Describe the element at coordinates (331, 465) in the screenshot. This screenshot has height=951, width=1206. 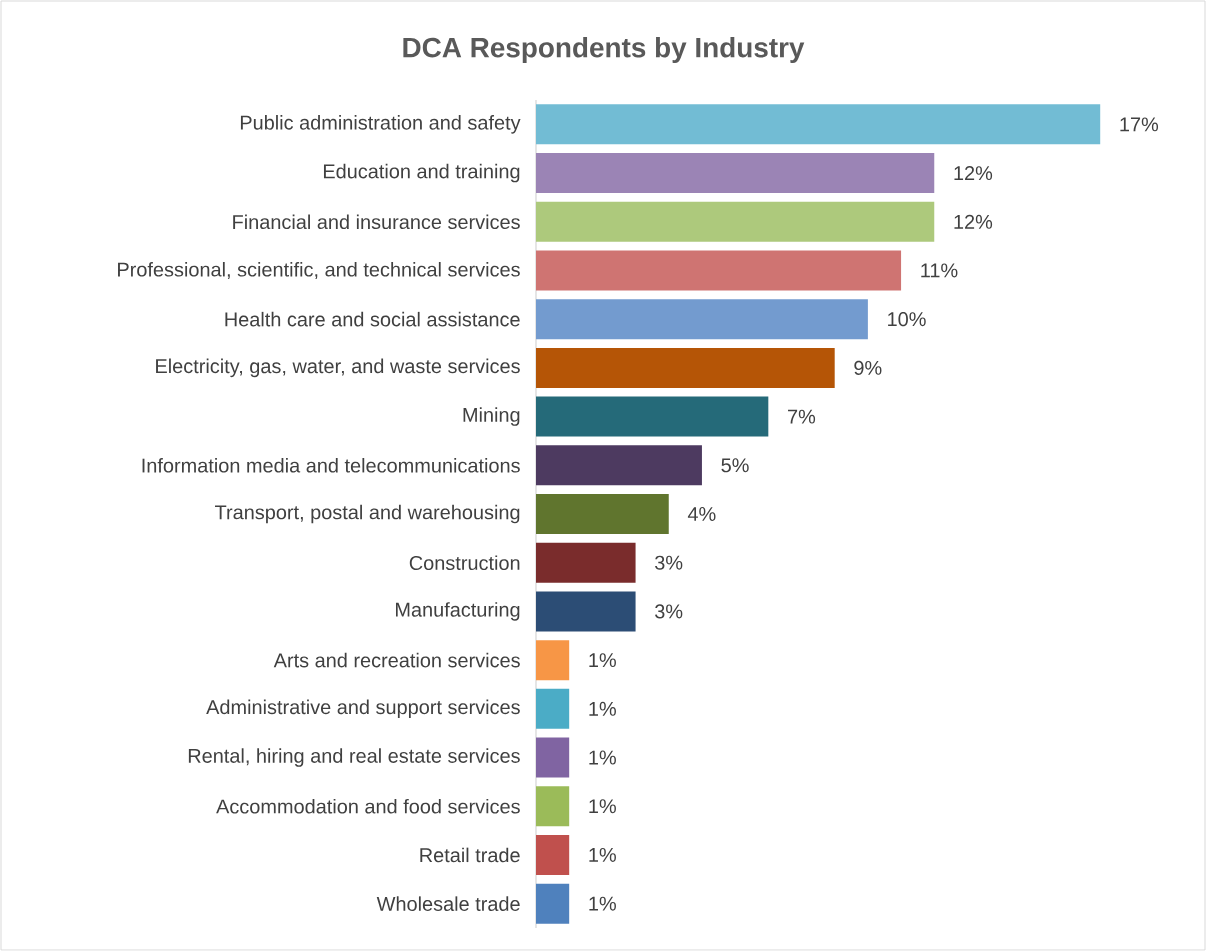
I see `y-tick-label: Information media and telecommunications` at that location.